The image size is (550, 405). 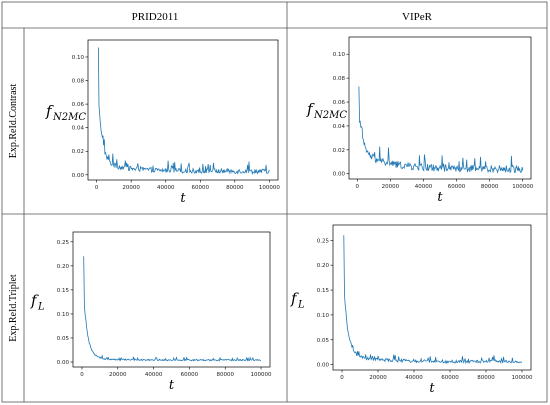 What do you see at coordinates (13, 121) in the screenshot?
I see `row-header-contrast: Exp.ReId.Contrast` at bounding box center [13, 121].